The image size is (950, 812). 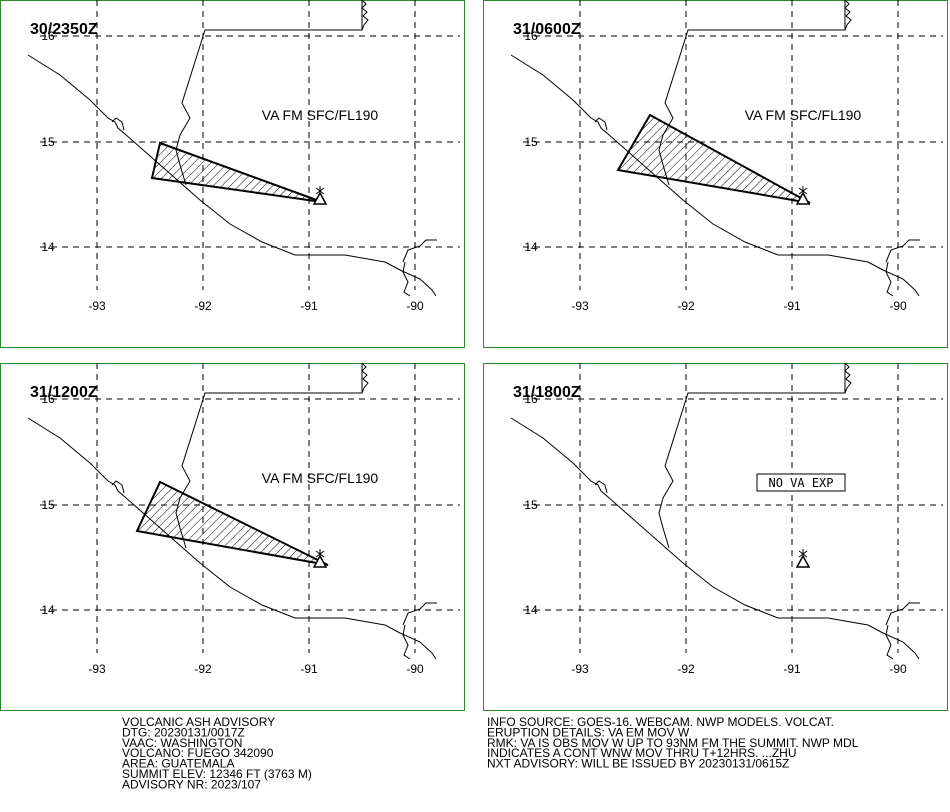 I want to click on panel-time: 30/2350Z, so click(x=64, y=29).